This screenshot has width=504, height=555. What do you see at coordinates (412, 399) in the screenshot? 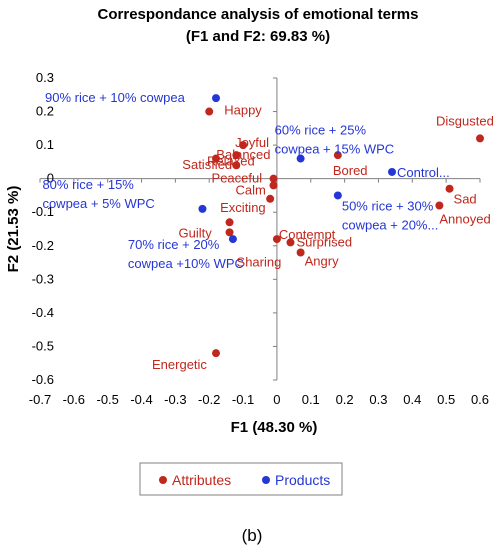
I see `x-tick-label: 0.4` at bounding box center [412, 399].